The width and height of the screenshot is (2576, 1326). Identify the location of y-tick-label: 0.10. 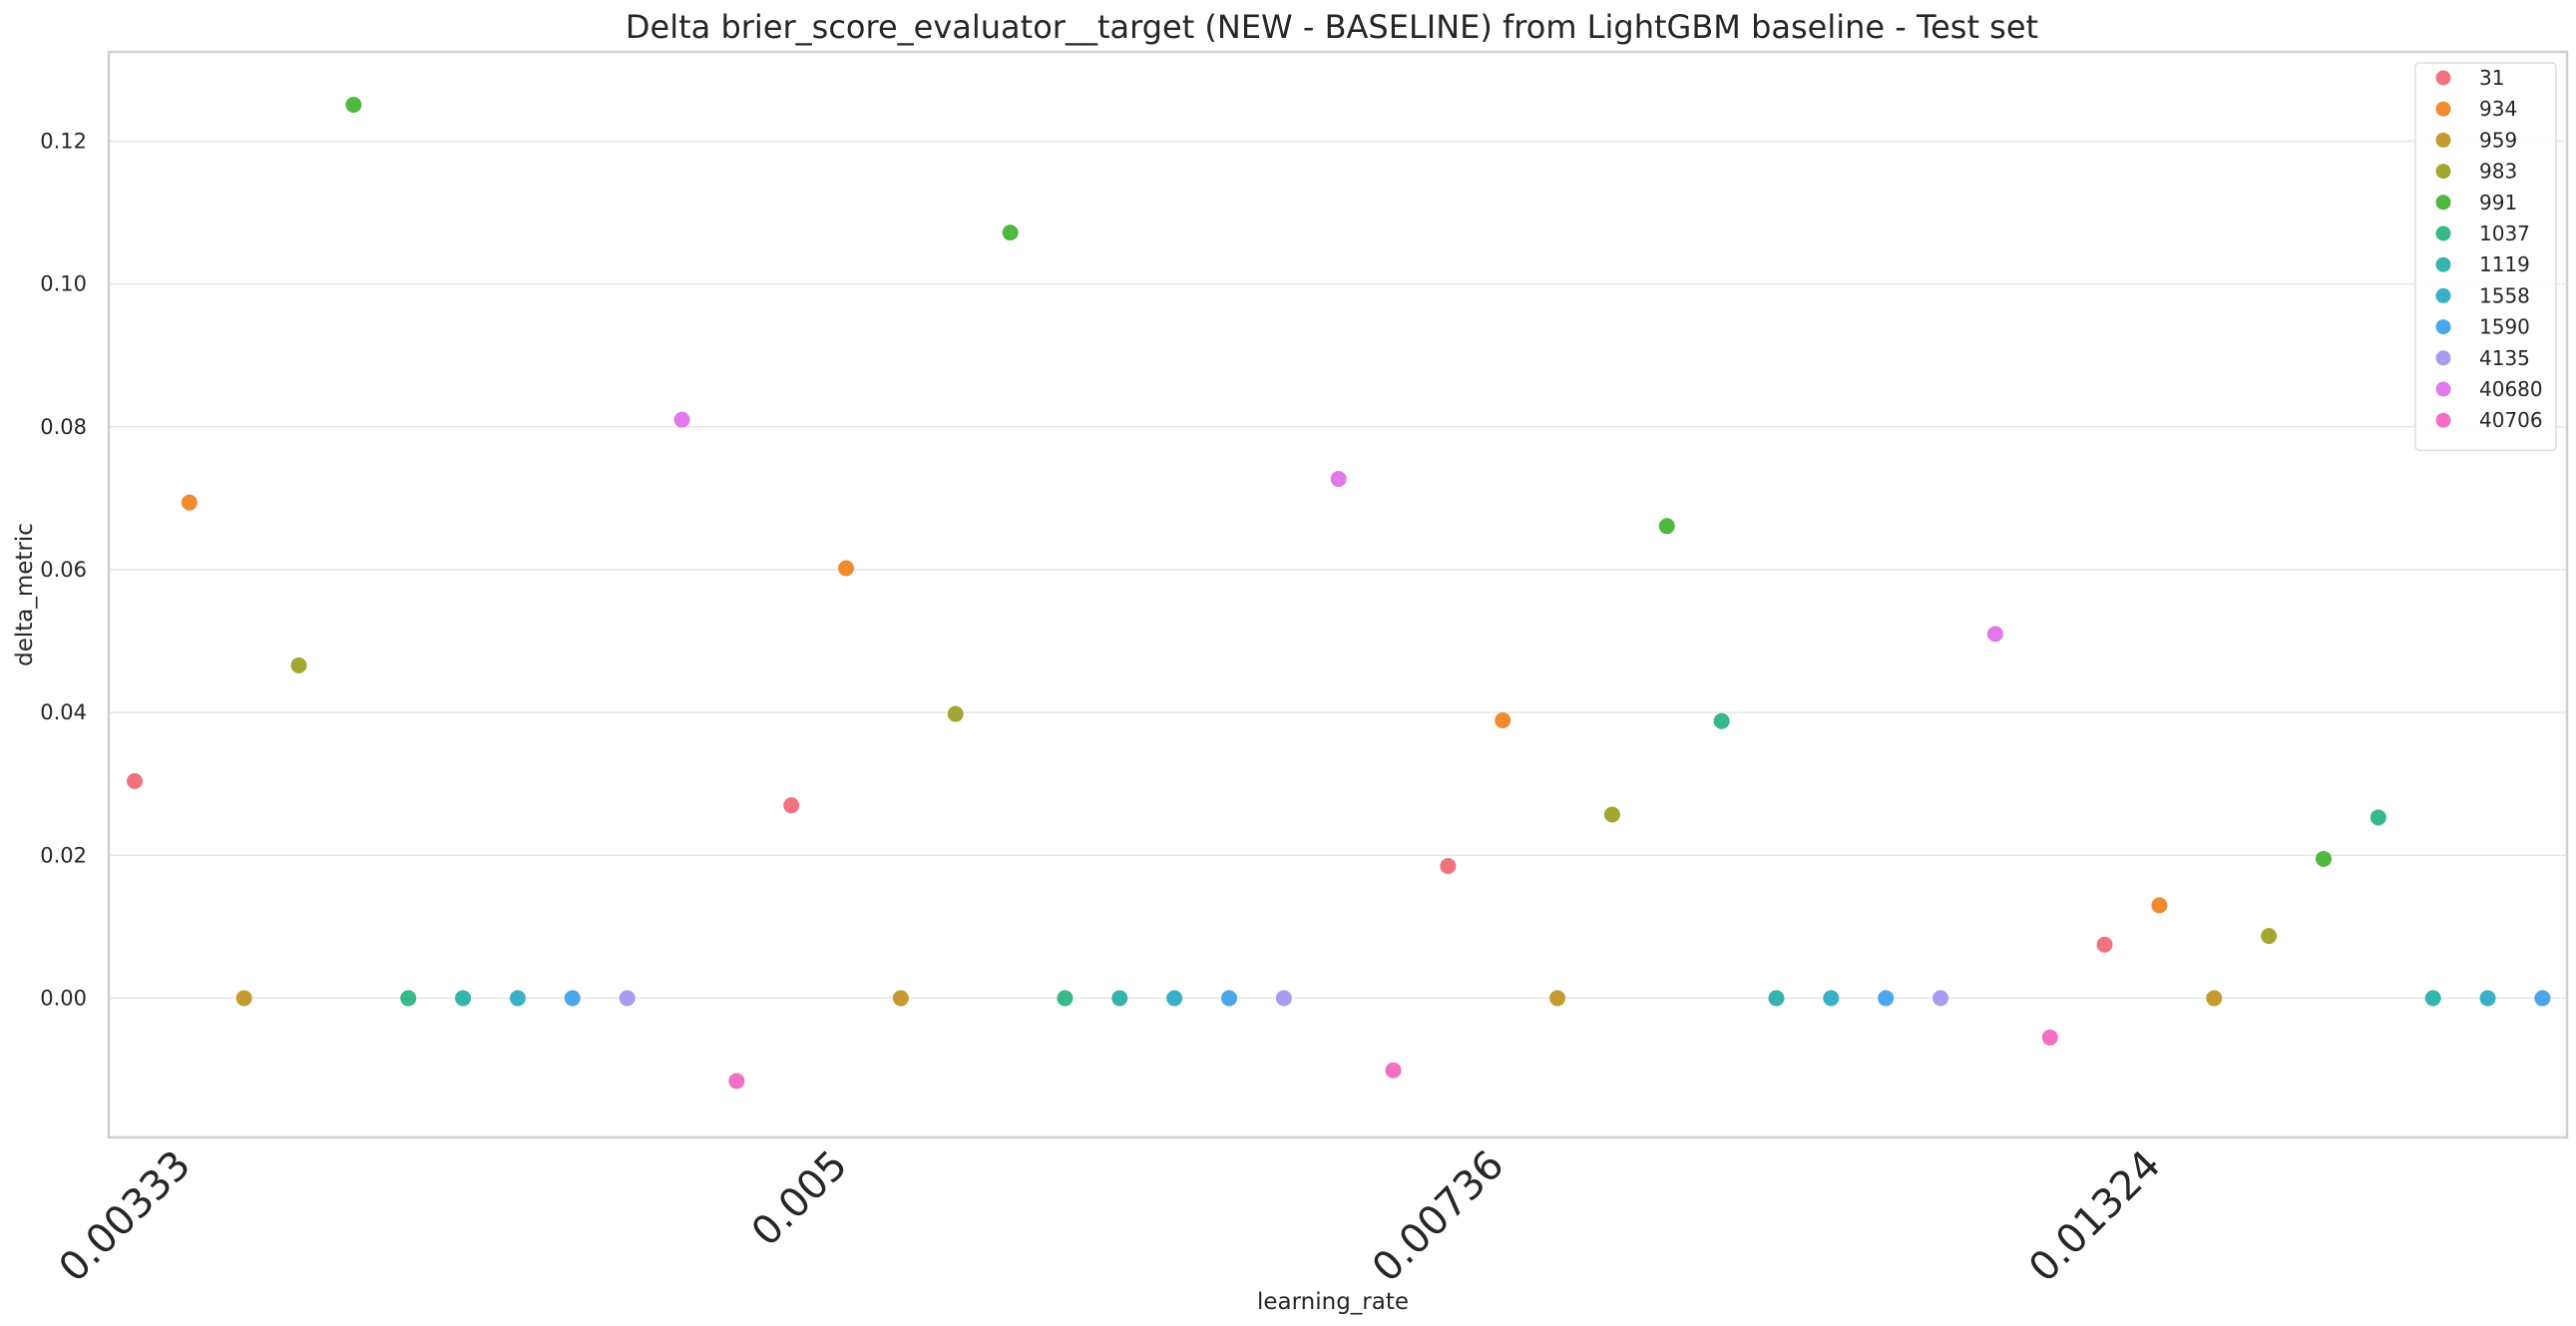
(63, 284).